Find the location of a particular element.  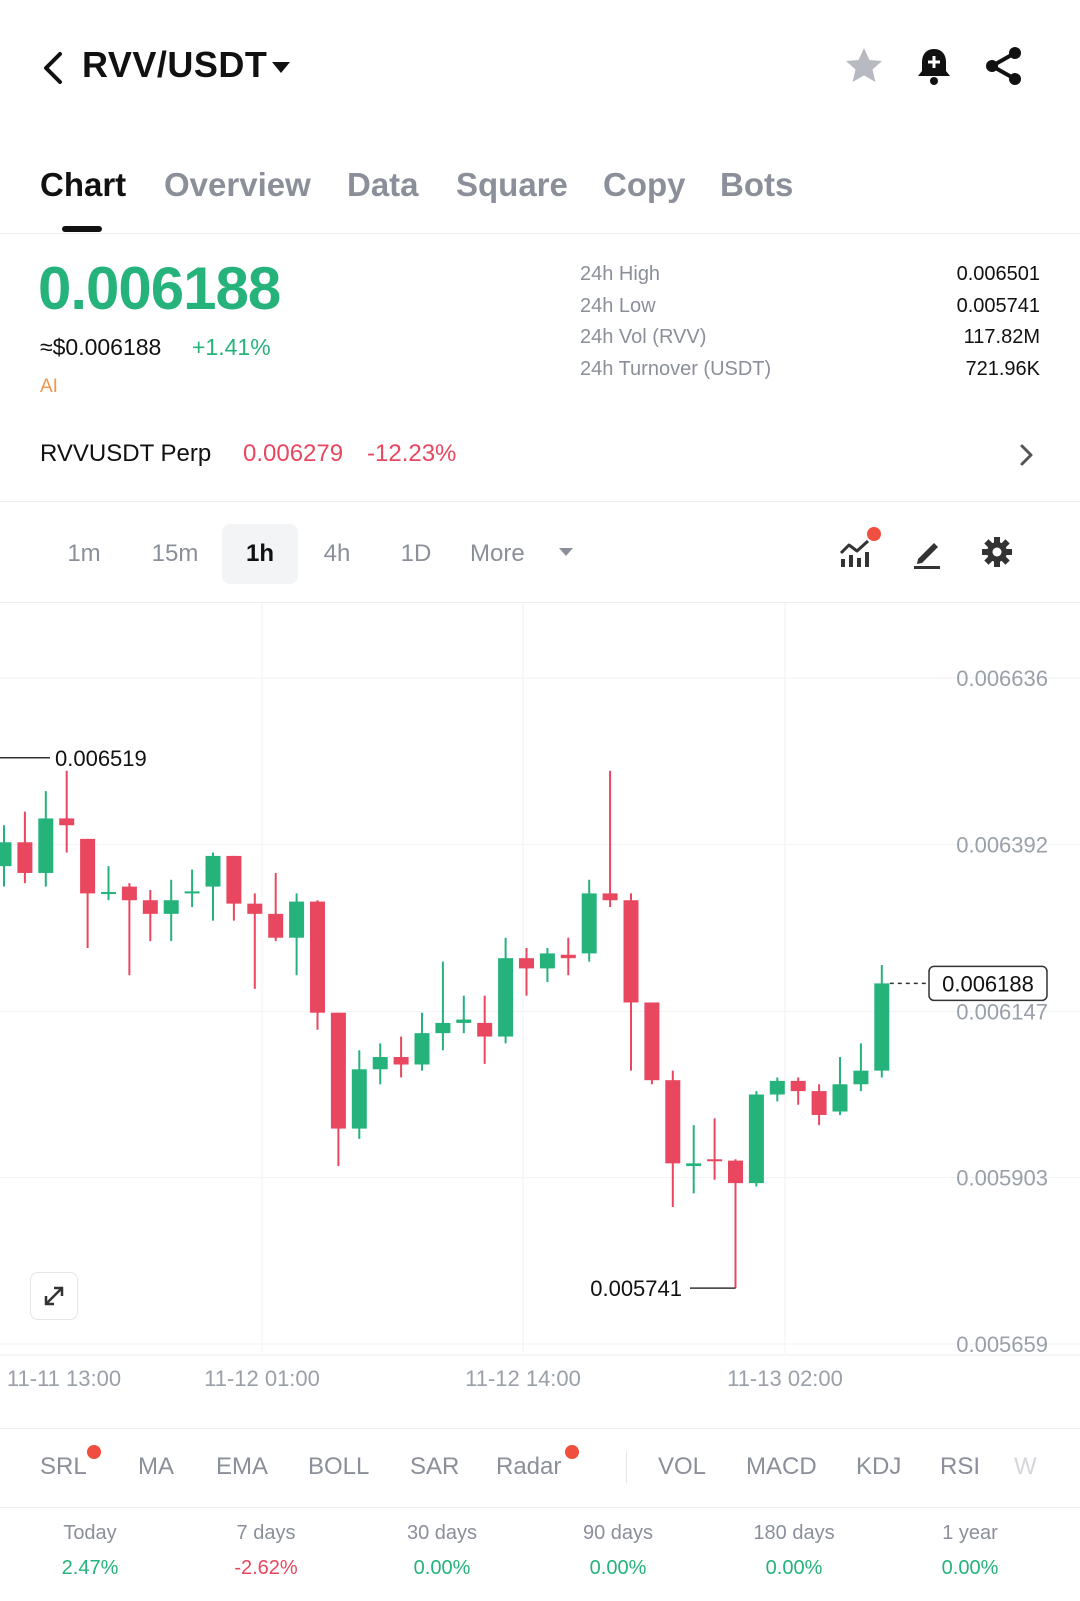

interval-1d: 1D is located at coordinates (416, 553).